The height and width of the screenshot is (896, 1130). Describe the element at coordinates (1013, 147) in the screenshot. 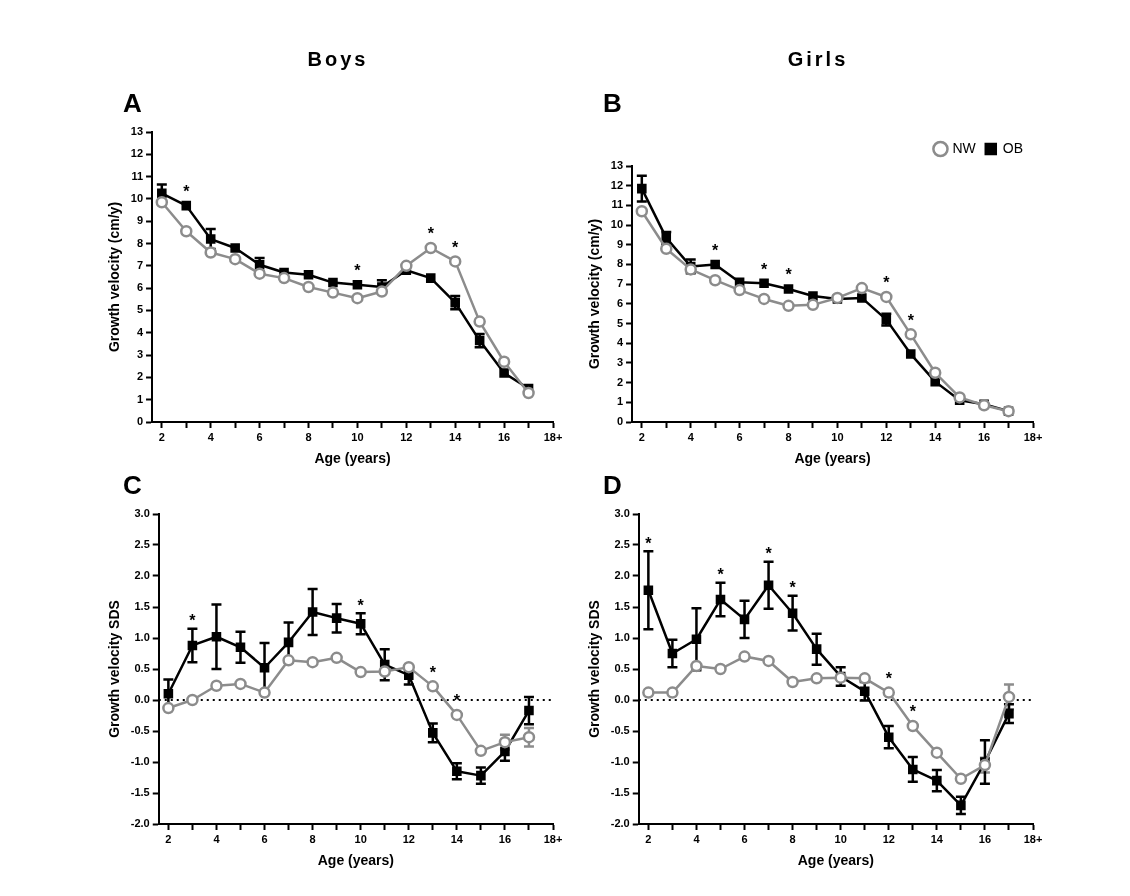

I see `legend-label: OB` at that location.